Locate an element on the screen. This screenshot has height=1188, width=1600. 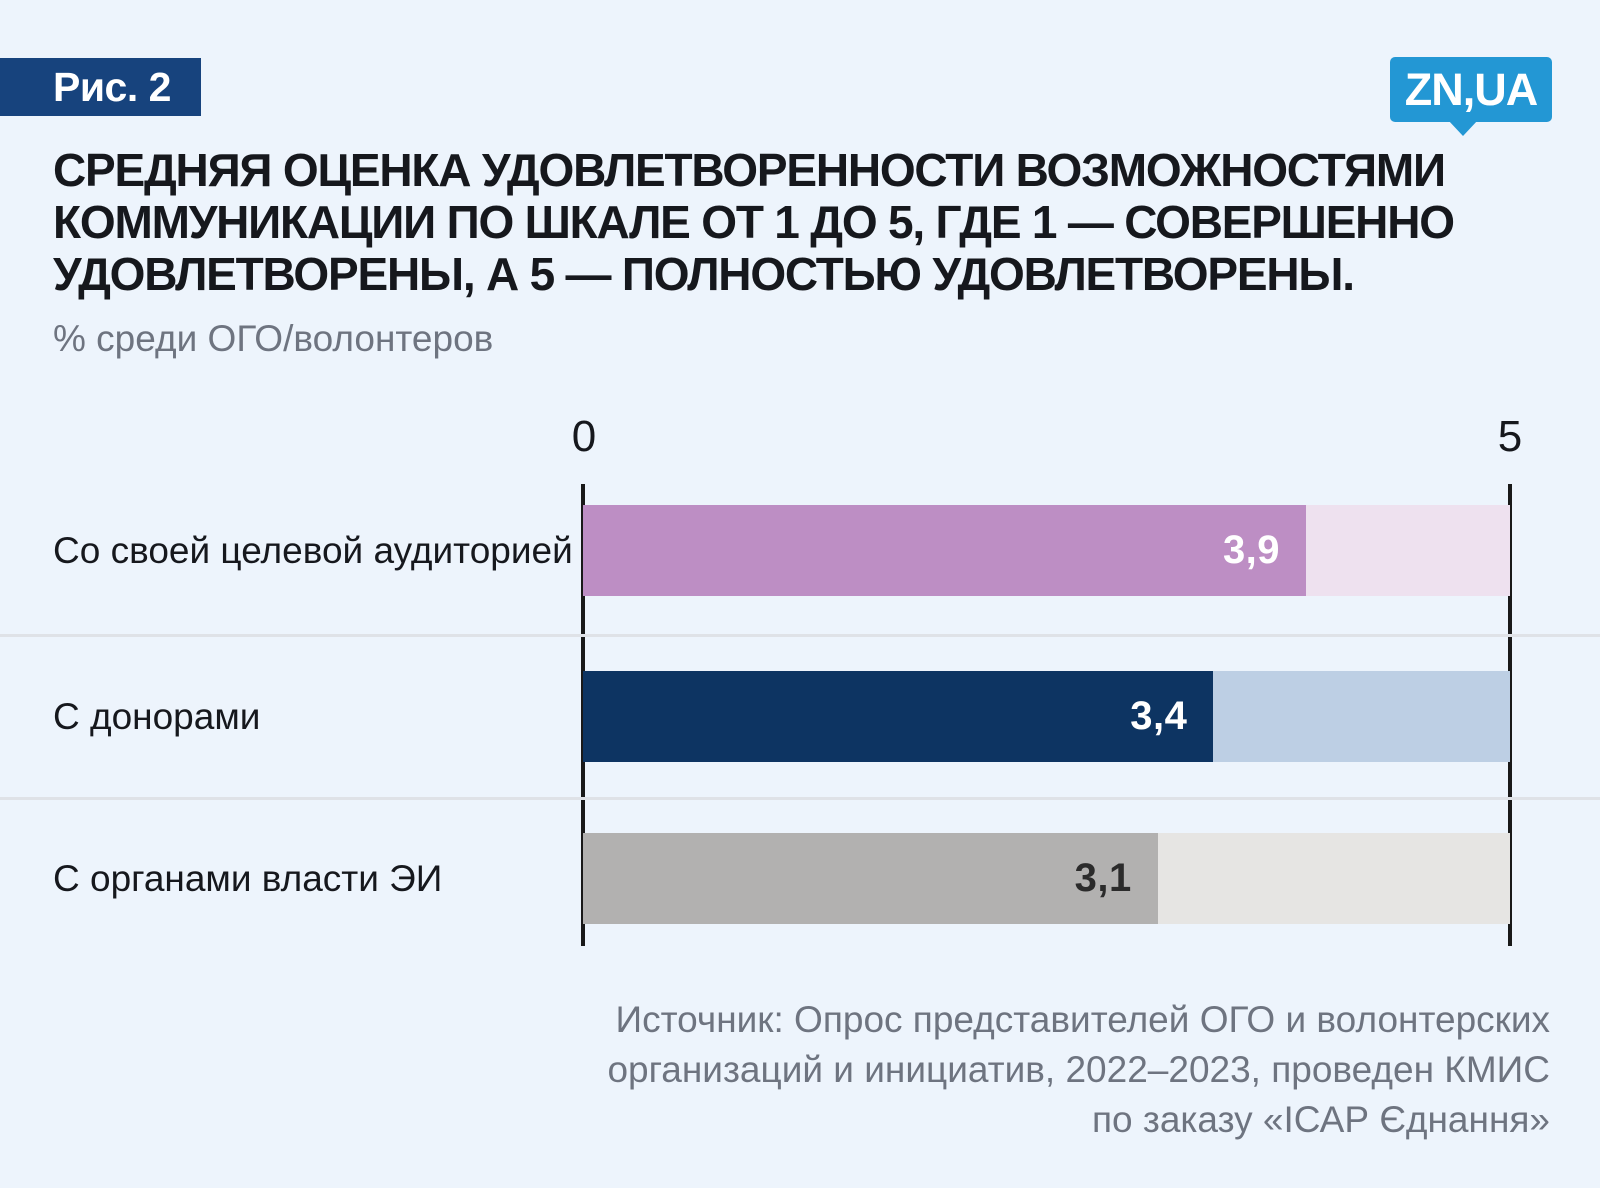
bar-track: 3,1 is located at coordinates (1046, 878).